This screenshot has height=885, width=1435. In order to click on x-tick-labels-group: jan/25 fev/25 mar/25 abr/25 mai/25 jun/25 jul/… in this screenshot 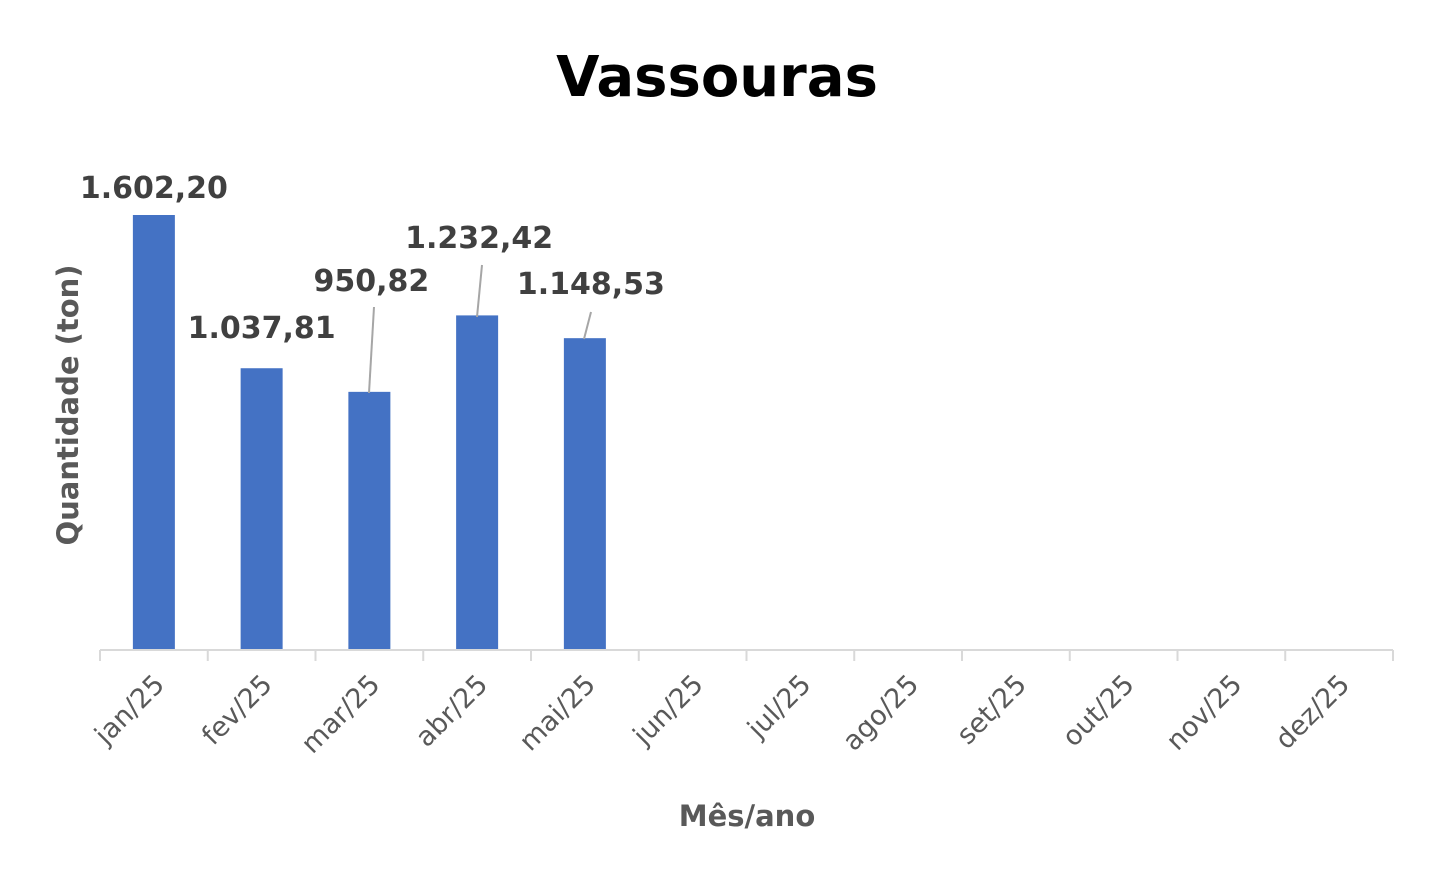, I will do `click(722, 714)`.